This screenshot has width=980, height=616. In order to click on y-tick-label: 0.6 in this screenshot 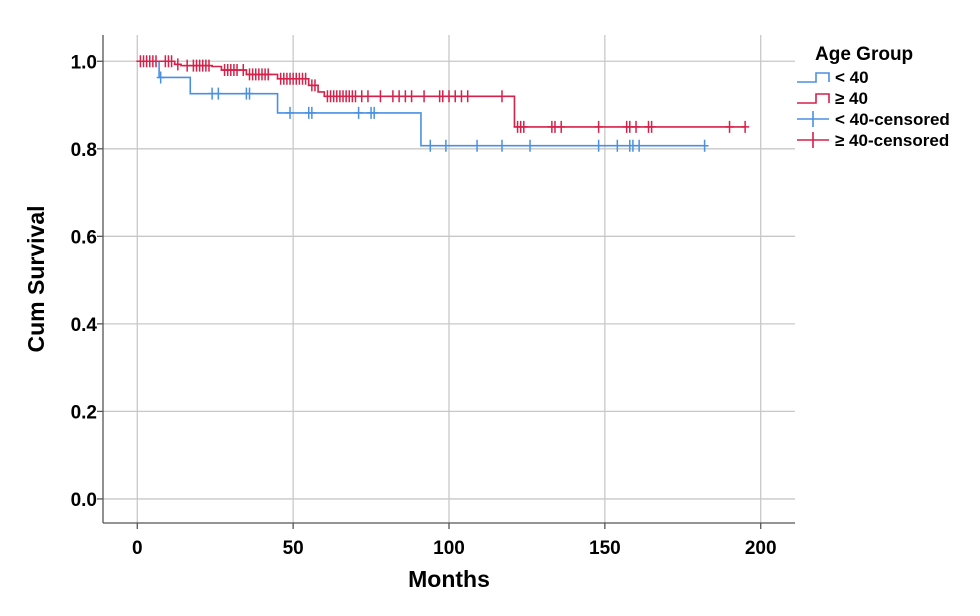, I will do `click(84, 237)`.